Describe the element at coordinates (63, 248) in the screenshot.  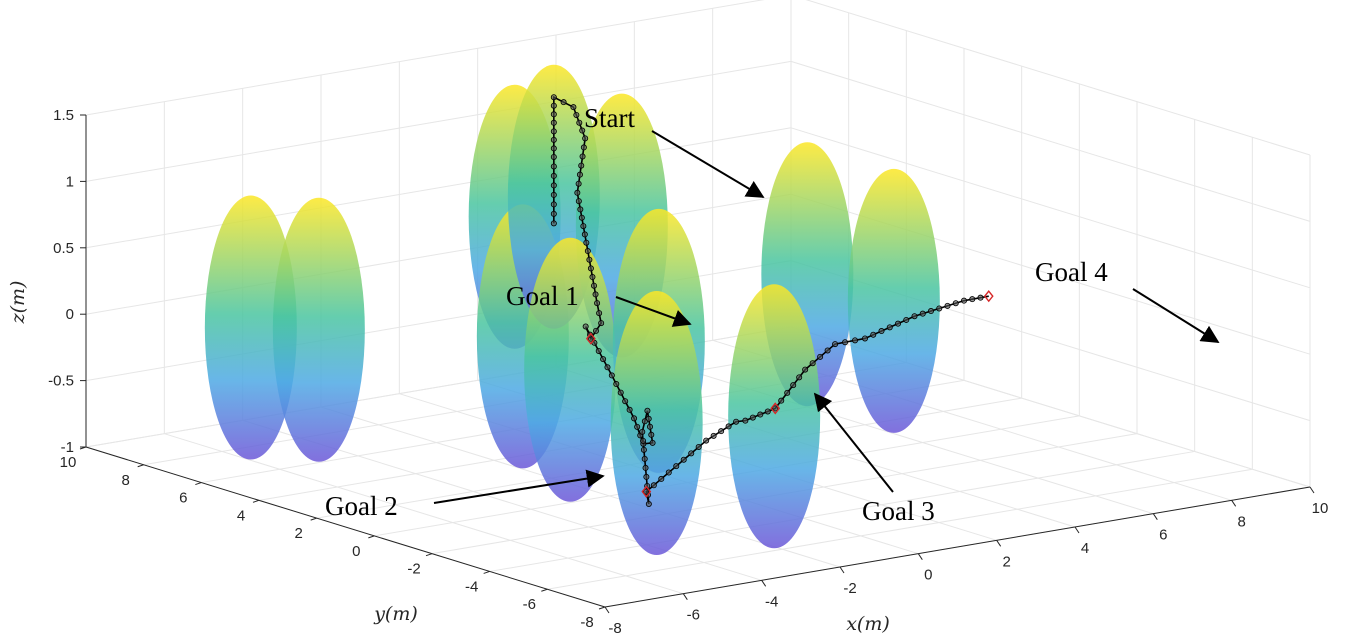
I see `z-tick-label: 0.5` at that location.